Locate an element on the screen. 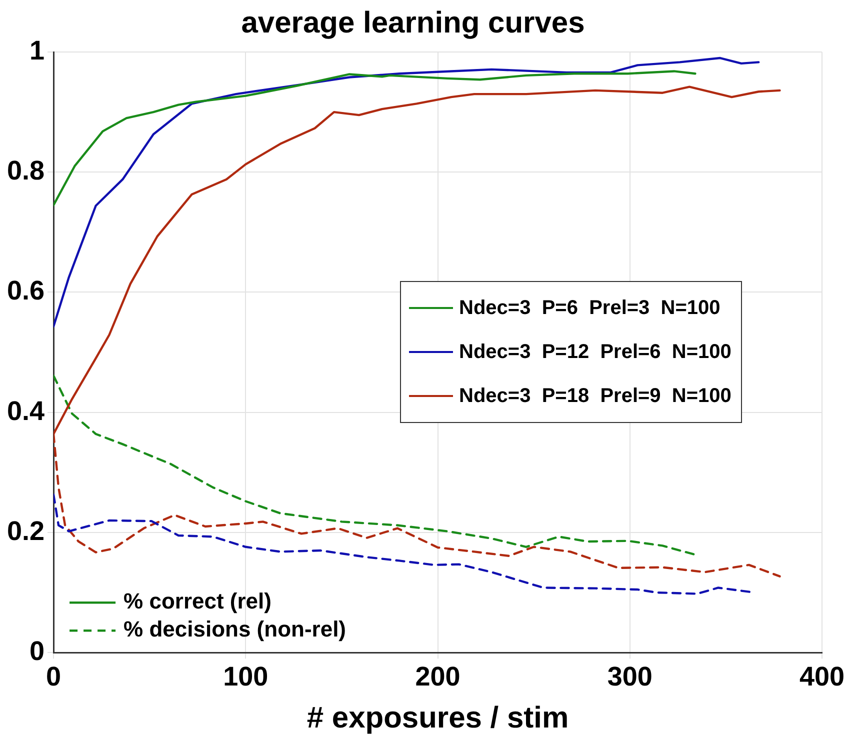 The height and width of the screenshot is (745, 856). y-tick-label: 0.6 is located at coordinates (25, 291).